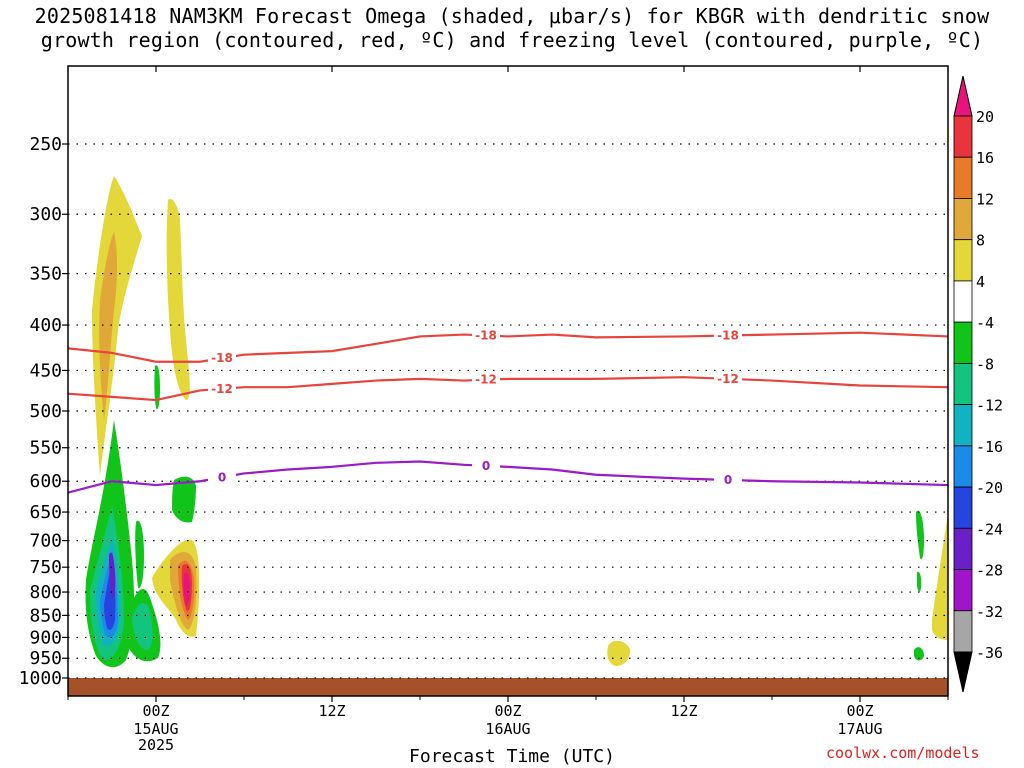 Image resolution: width=1024 pixels, height=768 pixels. Describe the element at coordinates (989, 571) in the screenshot. I see `colorbar-label: -28` at that location.